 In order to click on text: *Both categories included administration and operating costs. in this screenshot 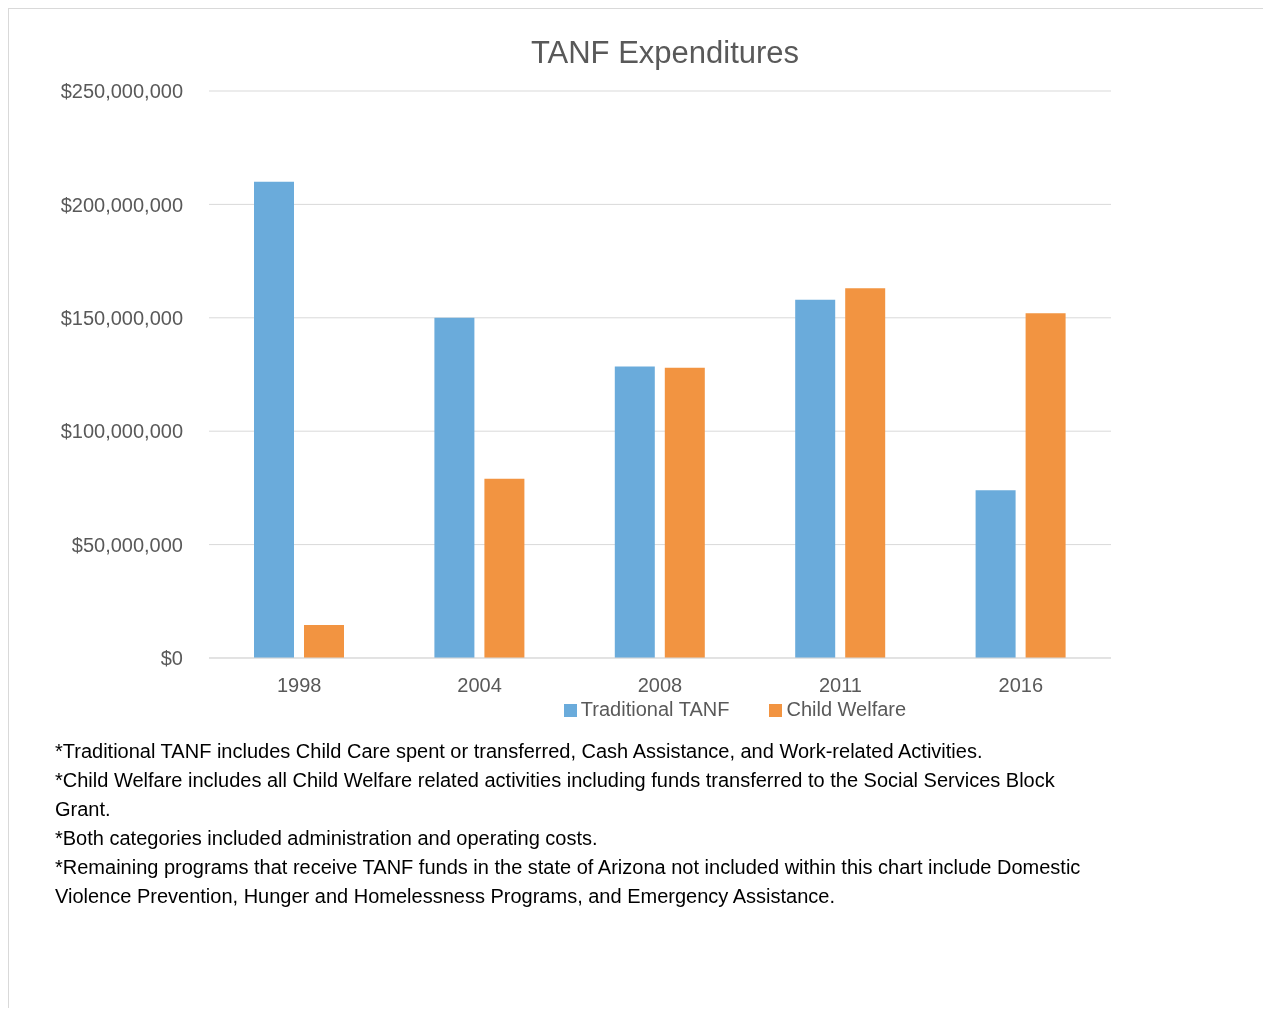, I will do `click(327, 838)`.